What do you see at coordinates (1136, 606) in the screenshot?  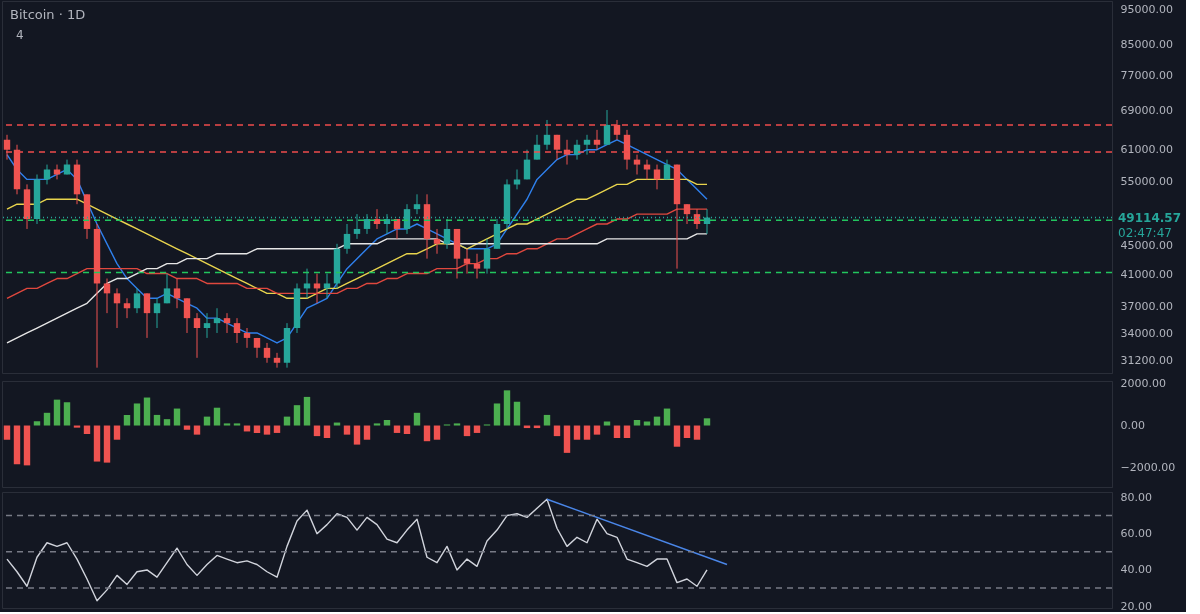 I see `y-tick-label: 20.00` at bounding box center [1136, 606].